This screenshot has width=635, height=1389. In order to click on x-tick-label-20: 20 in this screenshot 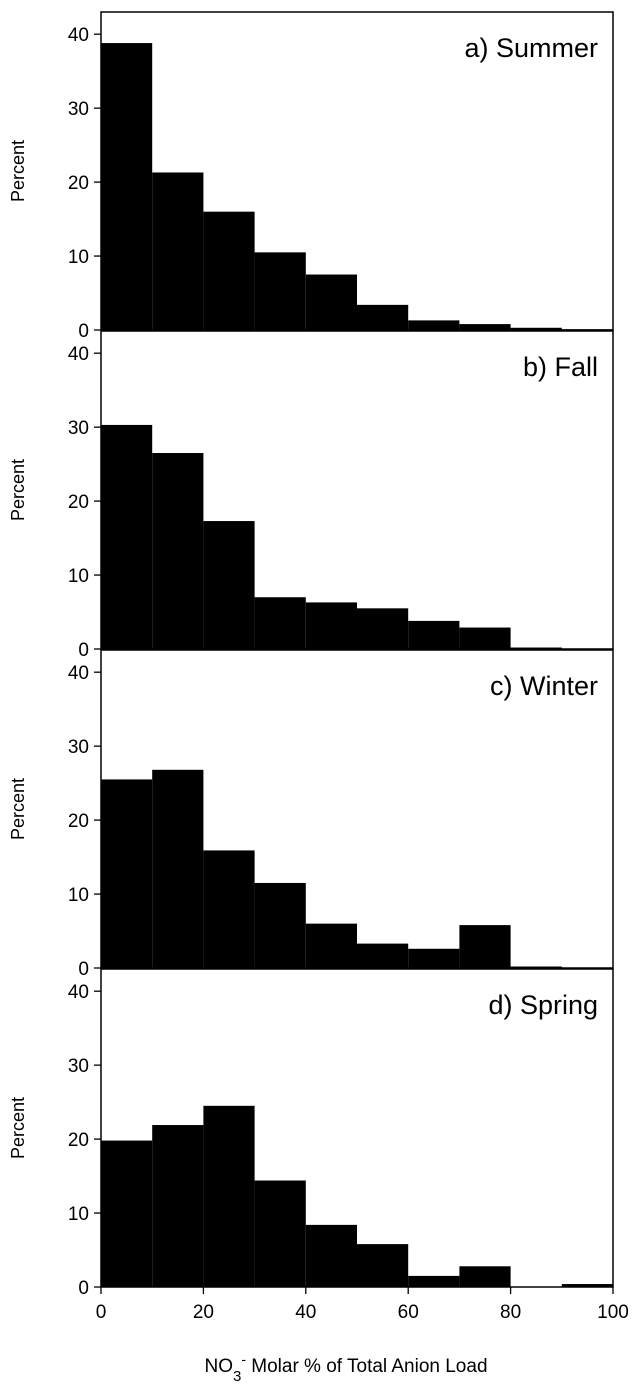, I will do `click(203, 1312)`.